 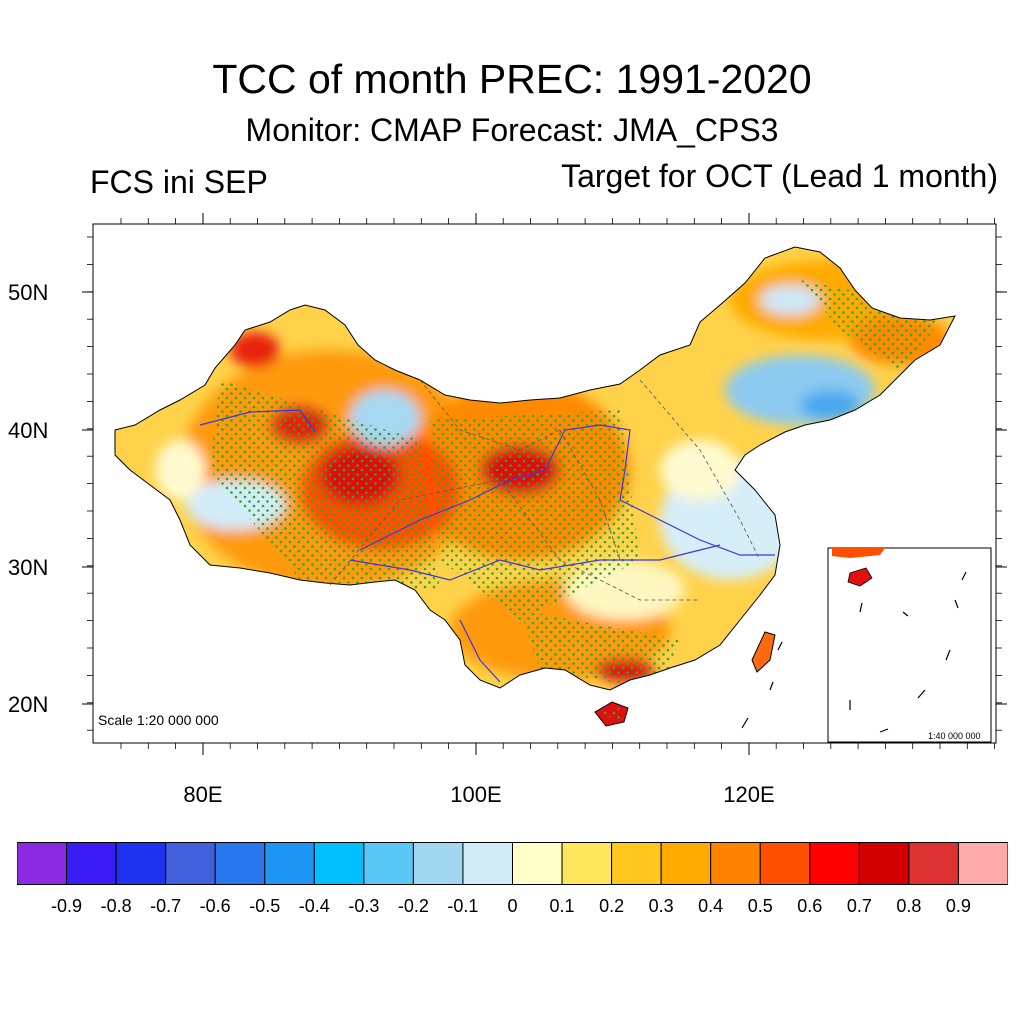 What do you see at coordinates (512, 79) in the screenshot?
I see `chart-title: TCC of month PREC: 1991-2020` at bounding box center [512, 79].